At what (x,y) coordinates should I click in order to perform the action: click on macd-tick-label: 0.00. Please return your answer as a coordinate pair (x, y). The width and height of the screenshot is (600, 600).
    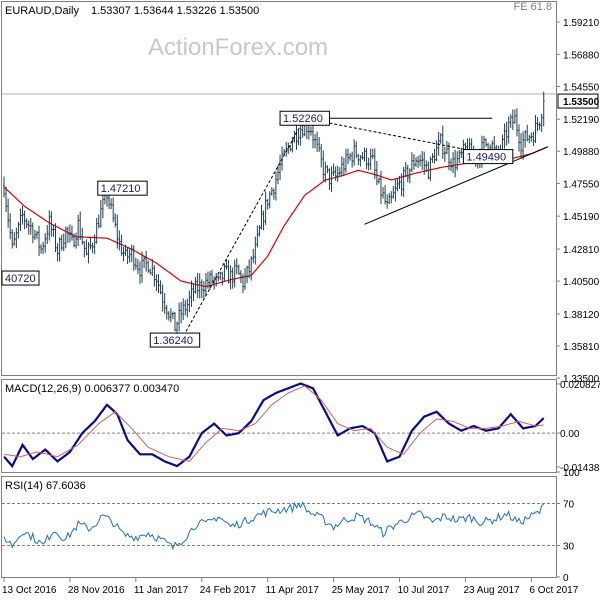
    Looking at the image, I should click on (570, 434).